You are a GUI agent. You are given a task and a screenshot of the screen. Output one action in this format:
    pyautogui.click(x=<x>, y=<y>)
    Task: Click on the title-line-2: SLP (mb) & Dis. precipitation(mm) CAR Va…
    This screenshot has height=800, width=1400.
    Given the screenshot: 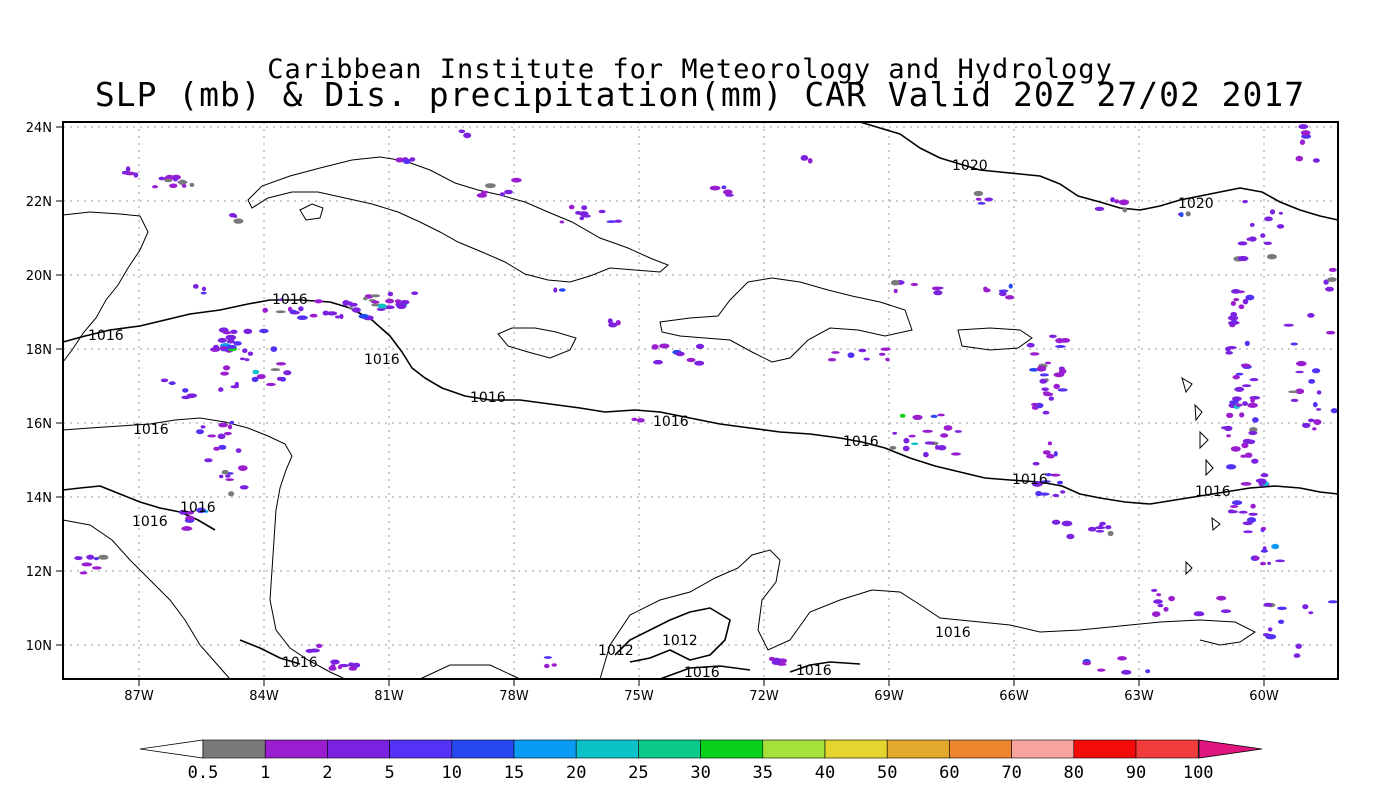 What is the action you would take?
    pyautogui.click(x=700, y=94)
    